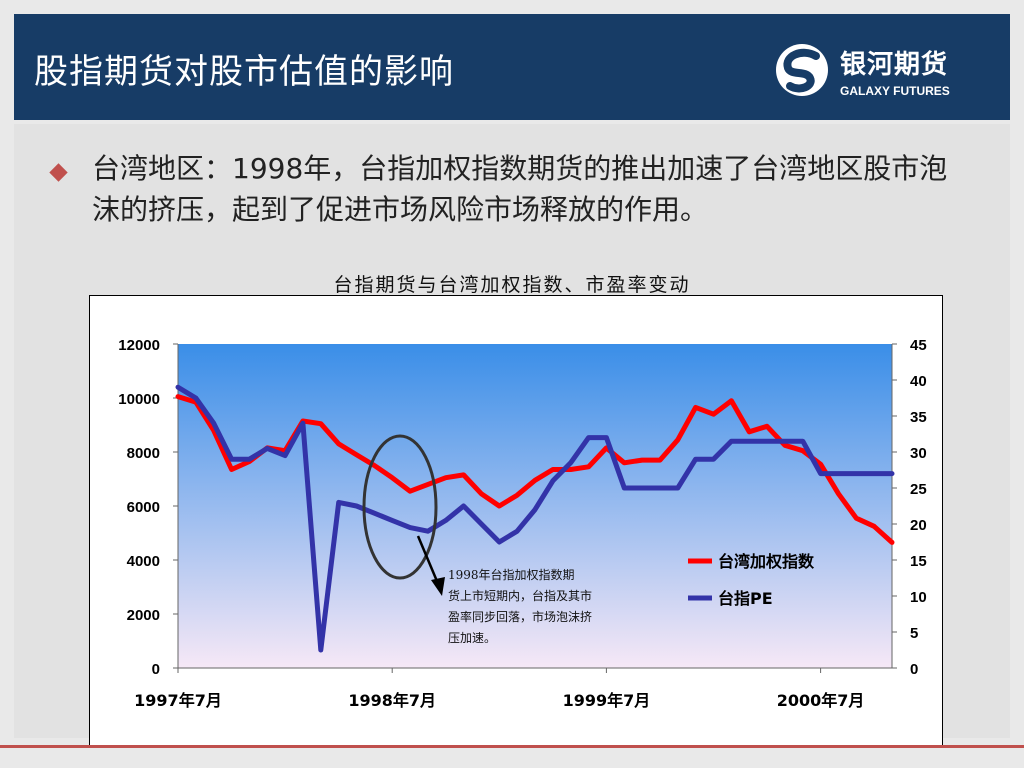  What do you see at coordinates (143, 507) in the screenshot?
I see `left-tick-label: 6000` at bounding box center [143, 507].